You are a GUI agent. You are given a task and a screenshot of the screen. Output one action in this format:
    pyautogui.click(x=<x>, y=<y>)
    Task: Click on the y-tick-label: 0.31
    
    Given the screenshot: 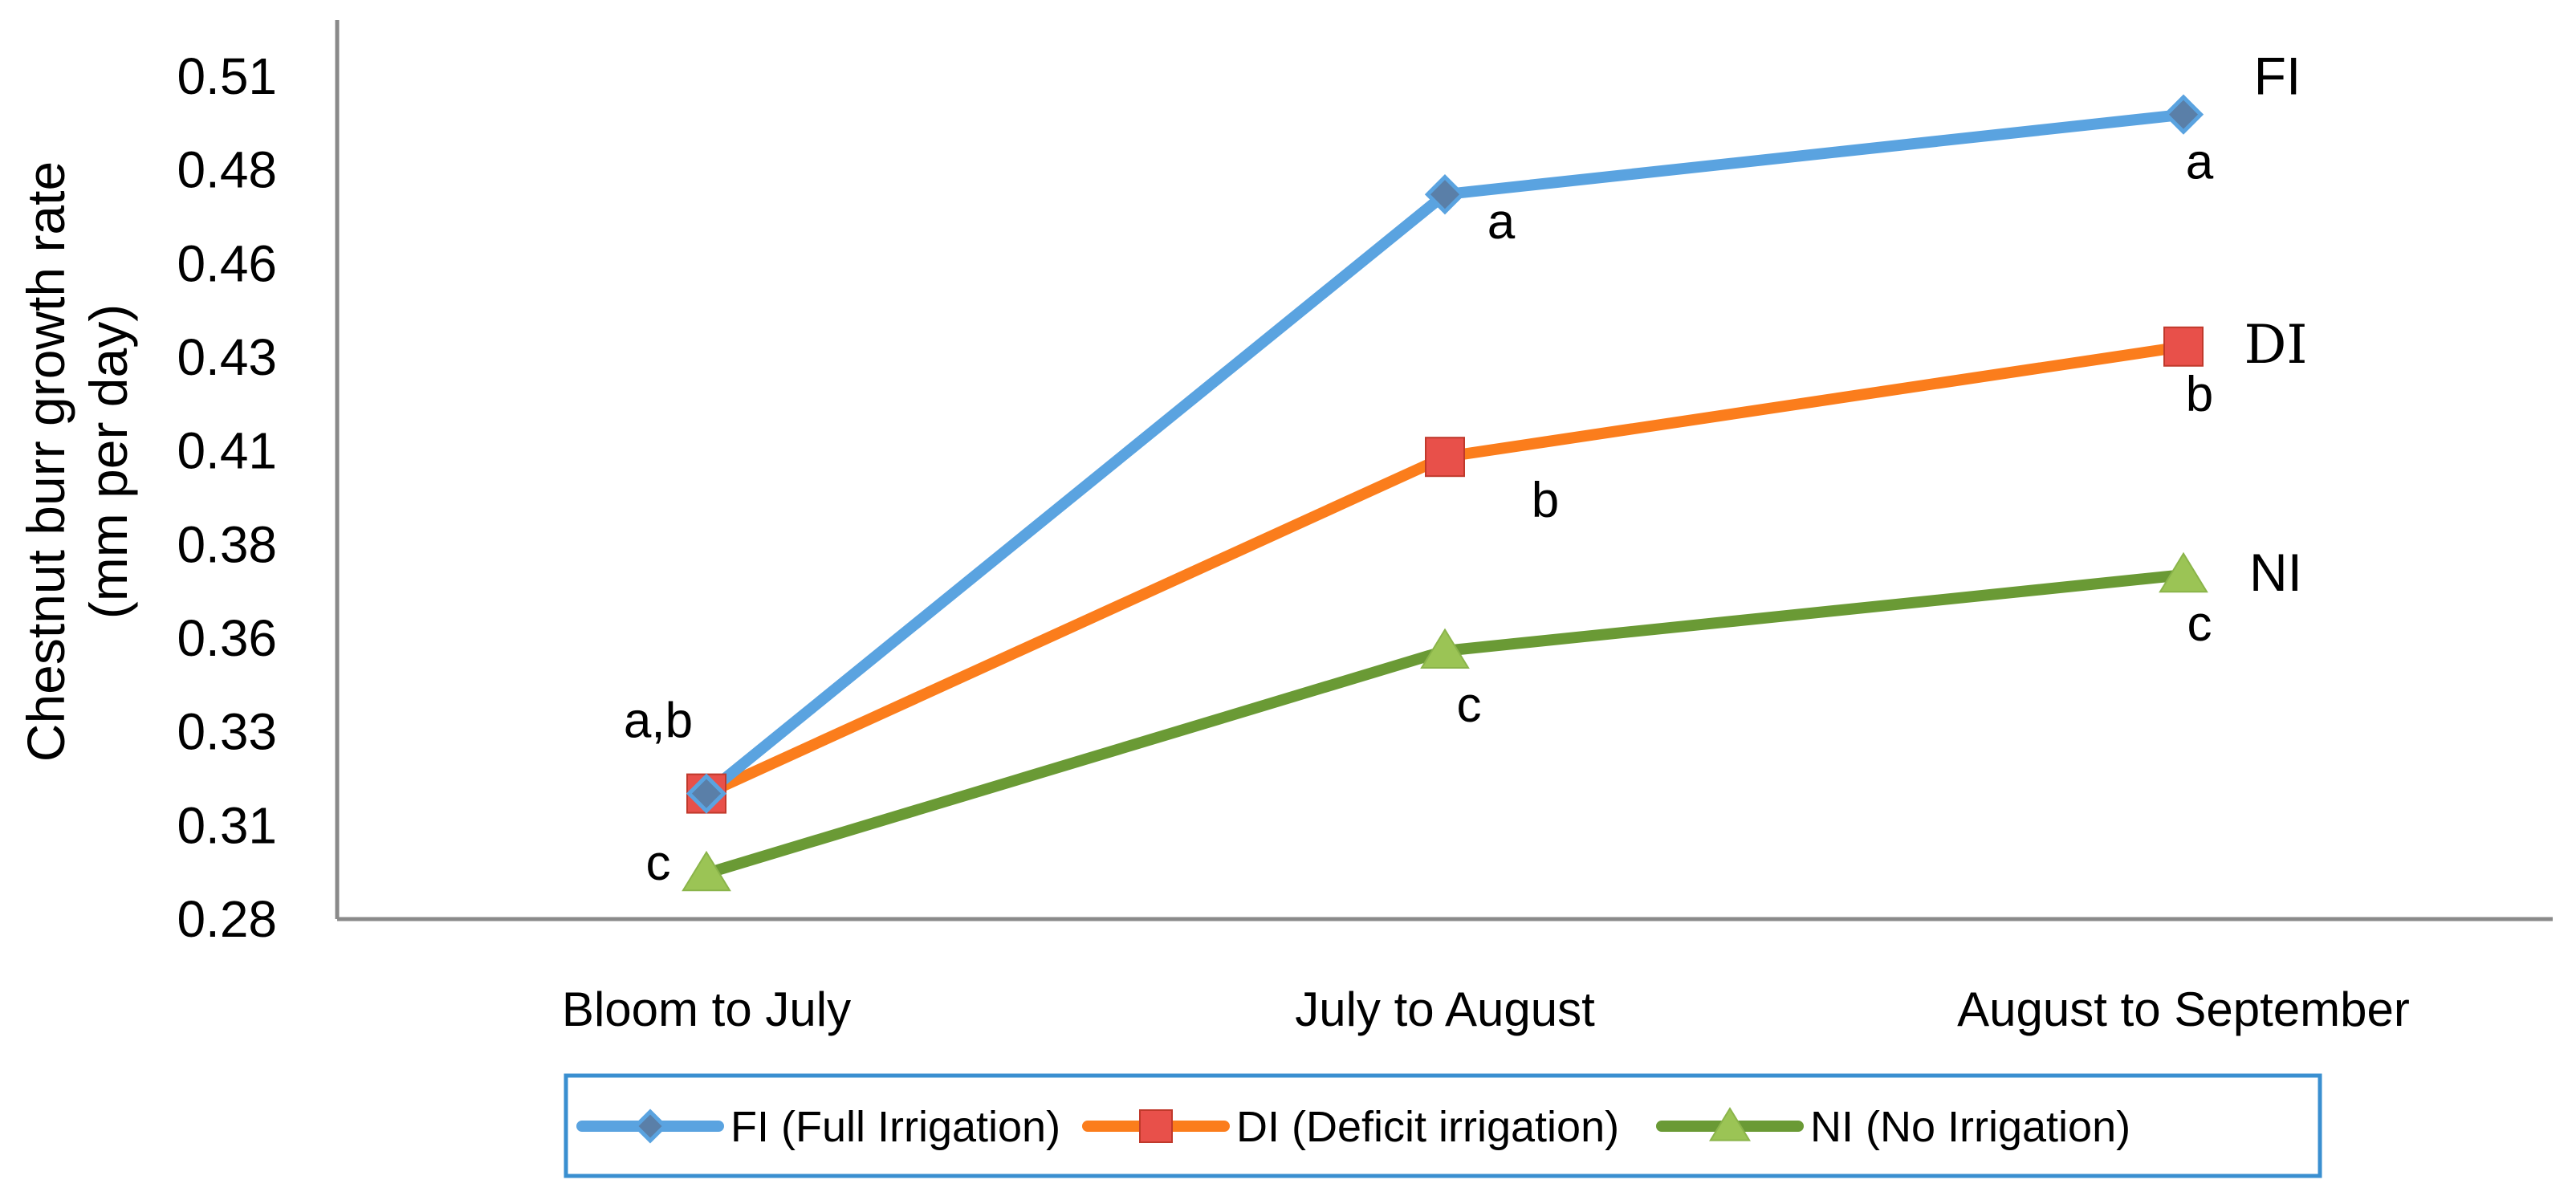 What is the action you would take?
    pyautogui.click(x=227, y=825)
    